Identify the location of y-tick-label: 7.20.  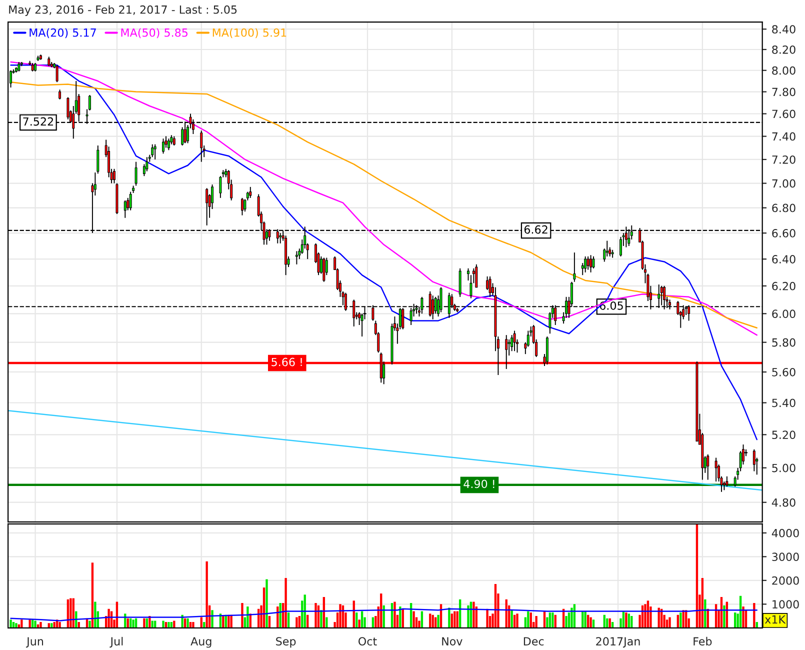
(784, 159).